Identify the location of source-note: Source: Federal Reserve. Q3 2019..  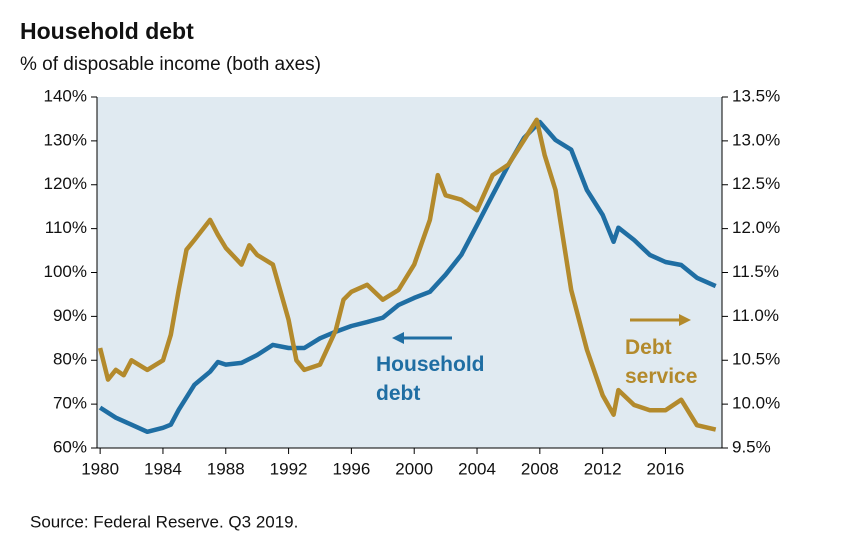
(164, 521).